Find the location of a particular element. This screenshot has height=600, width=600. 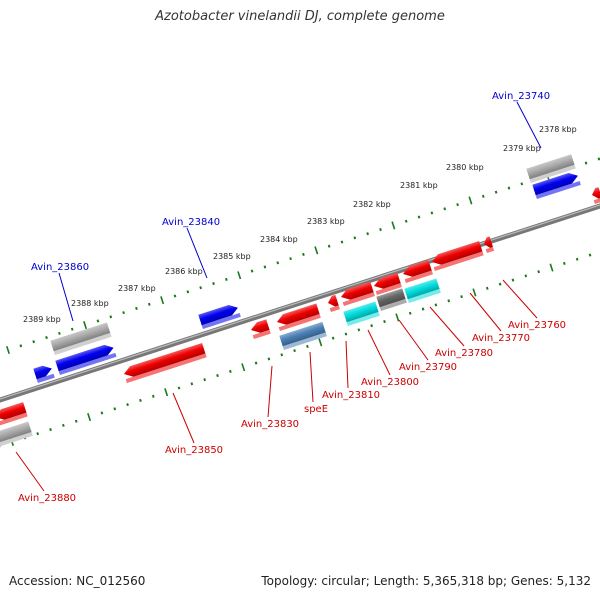

scale-label: 2388 kbp is located at coordinates (90, 303).